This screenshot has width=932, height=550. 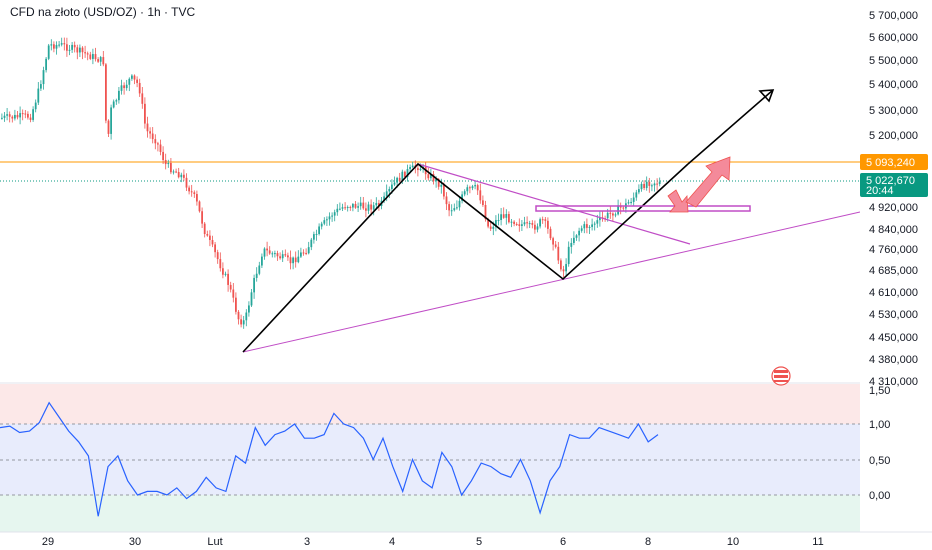 I want to click on price-tick-label: 4 685,000, so click(x=893, y=271).